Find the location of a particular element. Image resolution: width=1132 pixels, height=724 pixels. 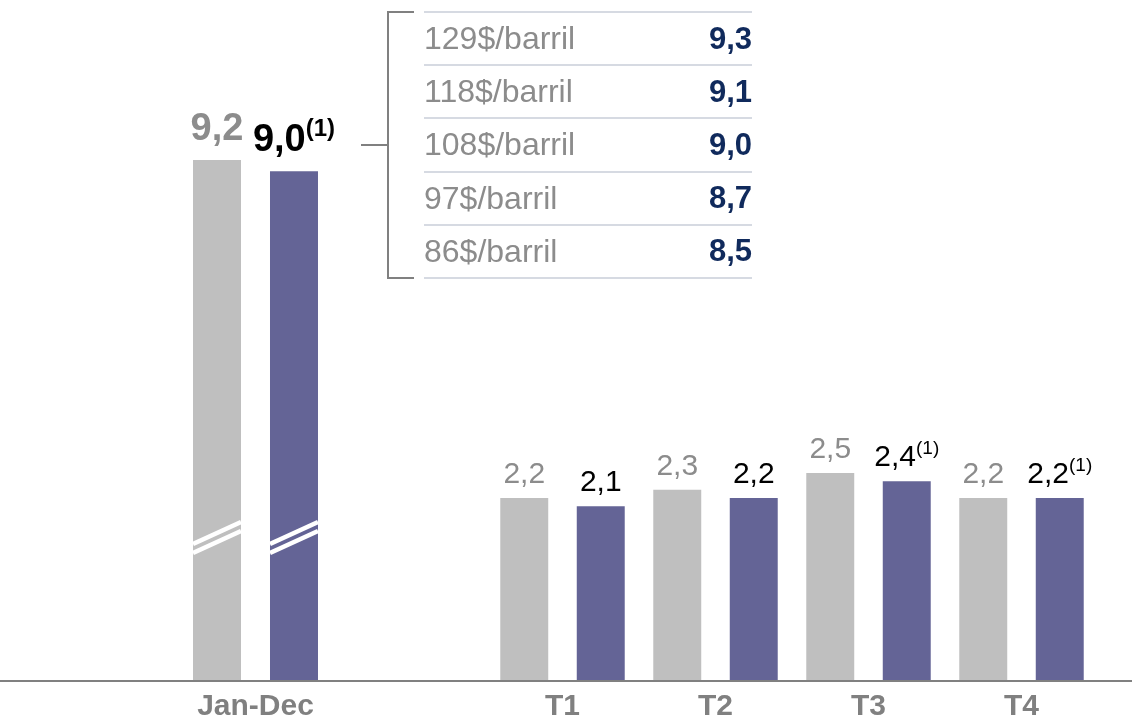

category-label: 108$/barril is located at coordinates (500, 145).